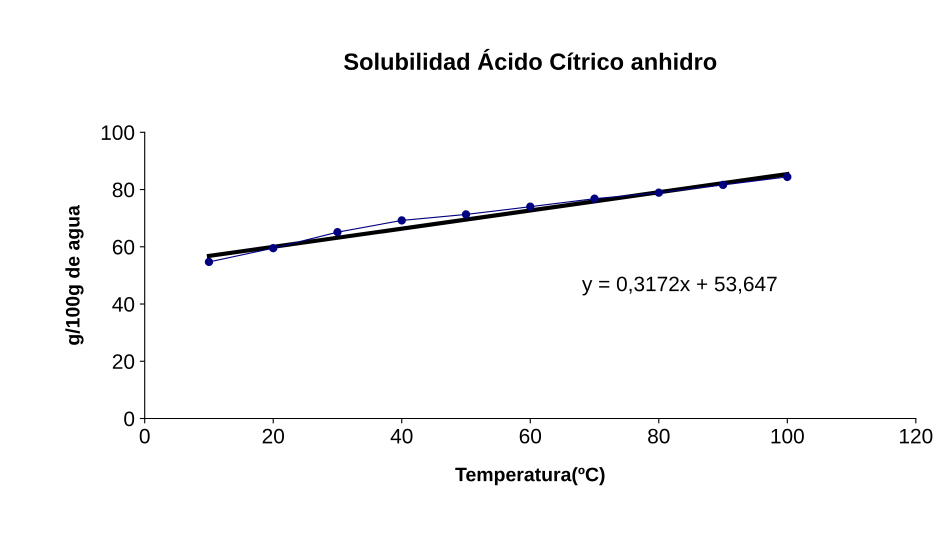 This screenshot has height=540, width=952. What do you see at coordinates (788, 436) in the screenshot?
I see `x-tick-label: 100` at bounding box center [788, 436].